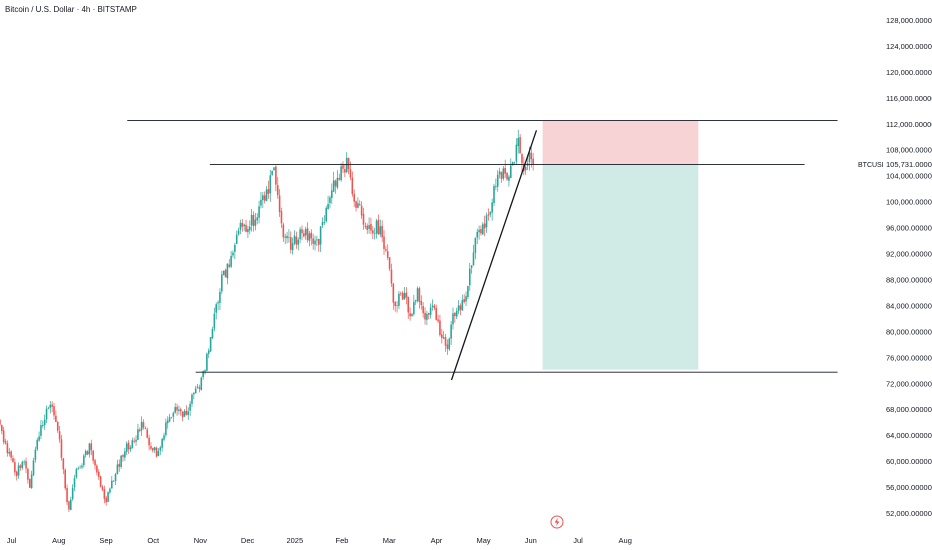  What do you see at coordinates (909, 254) in the screenshot?
I see `price-tick-label: 92,000.00000` at bounding box center [909, 254].